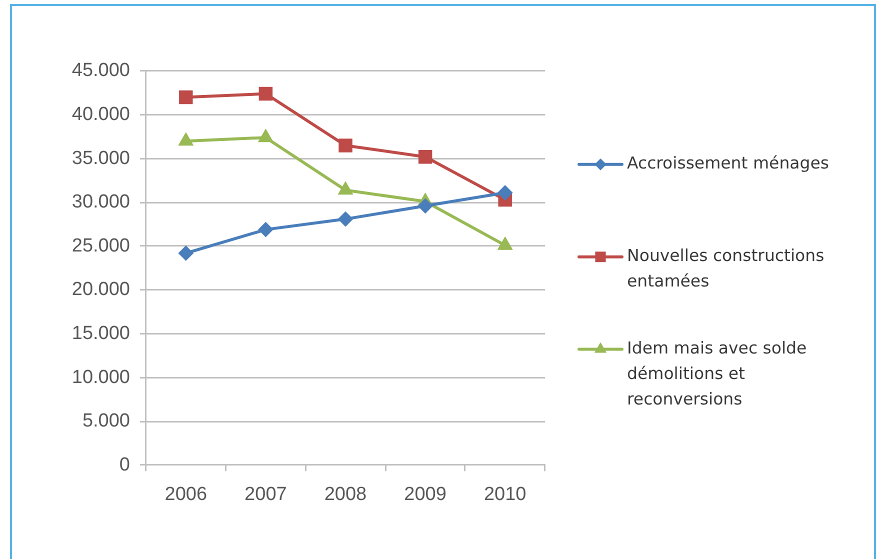 Image resolution: width=882 pixels, height=559 pixels. Describe the element at coordinates (345, 494) in the screenshot. I see `x-tick-label: 2008` at that location.